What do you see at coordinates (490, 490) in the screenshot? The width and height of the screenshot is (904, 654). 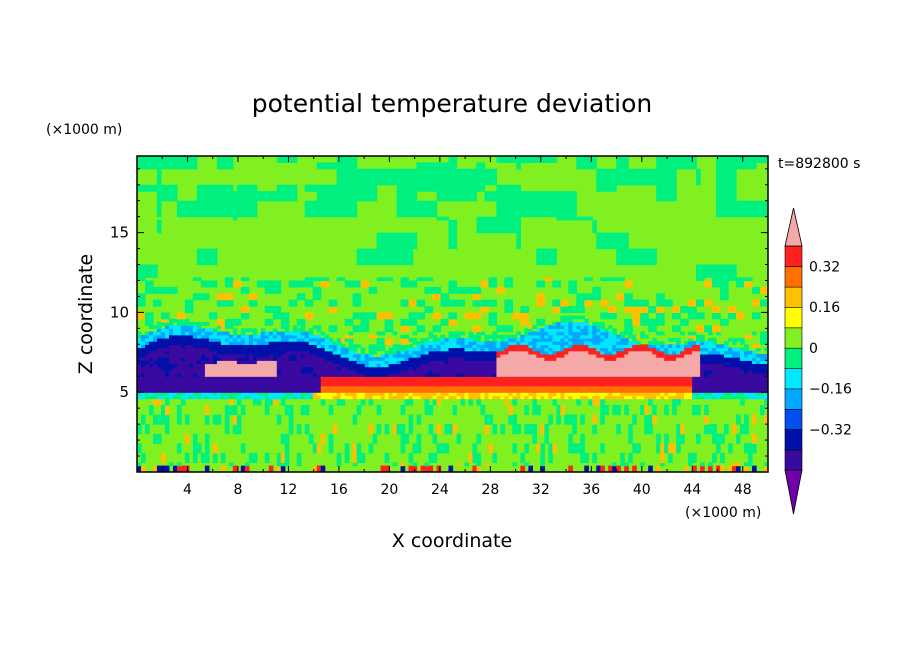 I see `x-tick-label: 28` at bounding box center [490, 490].